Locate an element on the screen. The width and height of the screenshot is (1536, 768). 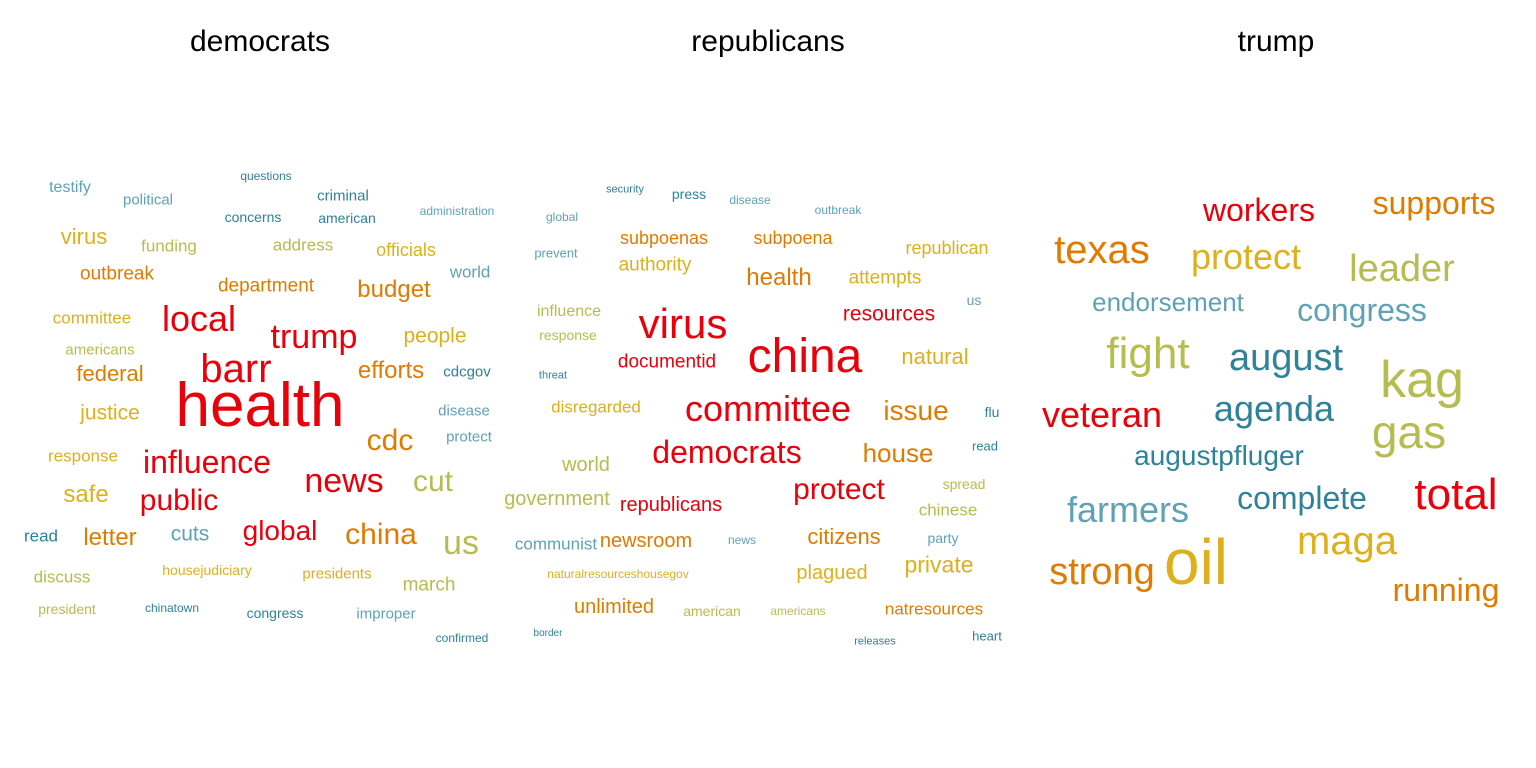
cloud-word-resources: resources is located at coordinates (889, 314).